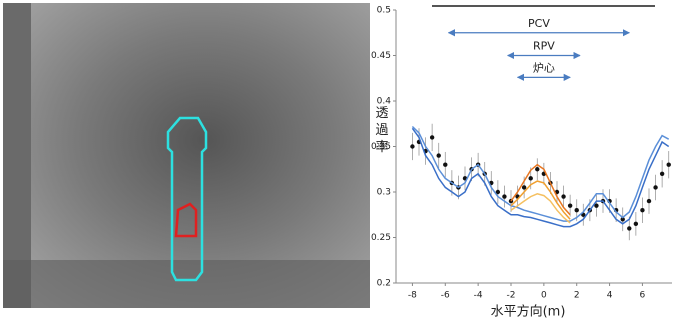 This screenshot has width=675, height=323. What do you see at coordinates (445, 296) in the screenshot?
I see `x-tick-label: -6` at bounding box center [445, 296].